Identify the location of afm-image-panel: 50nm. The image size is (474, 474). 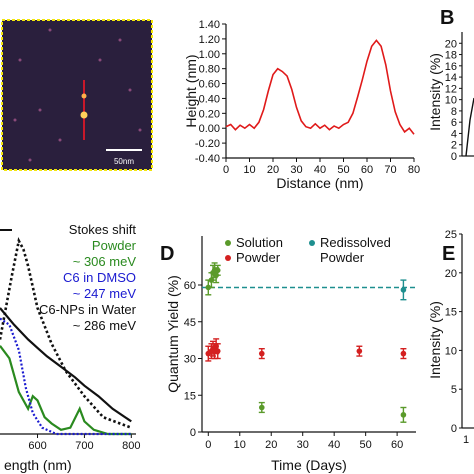
(77, 95).